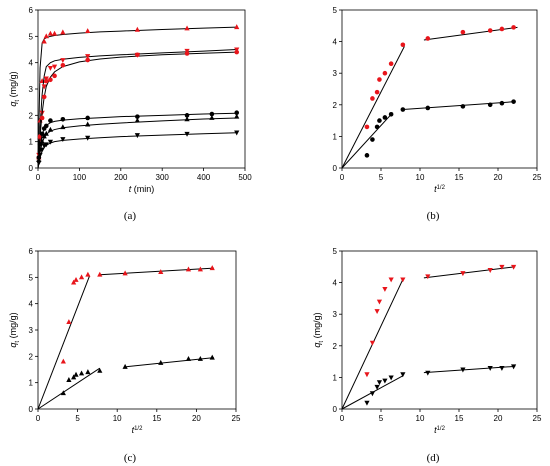 This screenshot has width=550, height=466. What do you see at coordinates (130, 216) in the screenshot?
I see `panel-caption: (a)` at bounding box center [130, 216].